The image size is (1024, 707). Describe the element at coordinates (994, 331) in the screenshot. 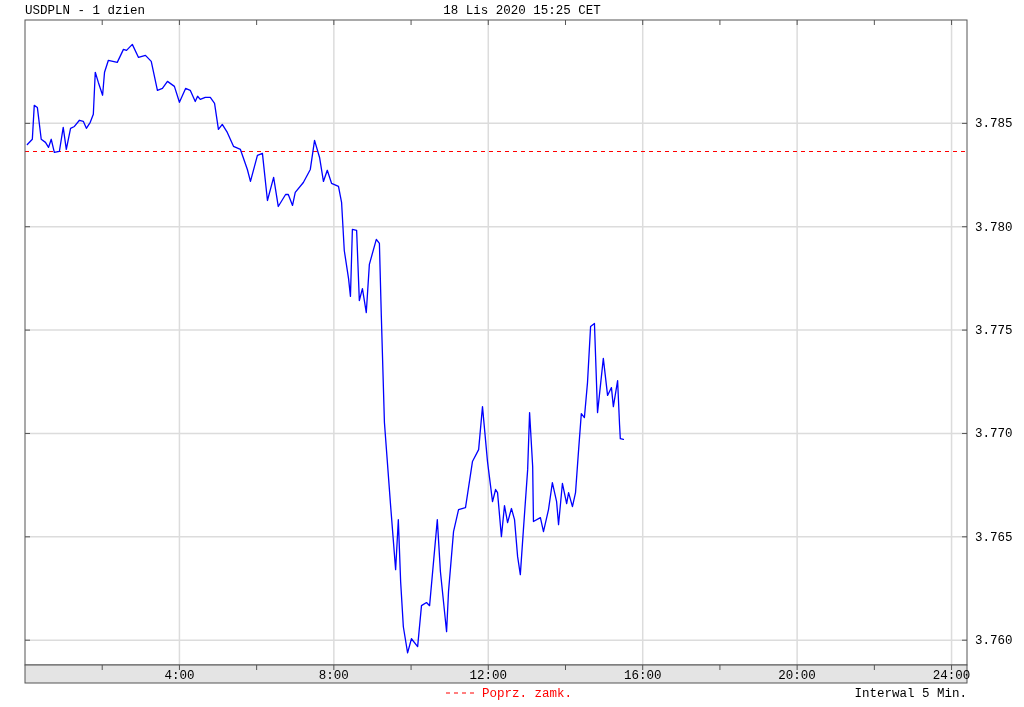

I see `y-tick-label: 3.775` at that location.